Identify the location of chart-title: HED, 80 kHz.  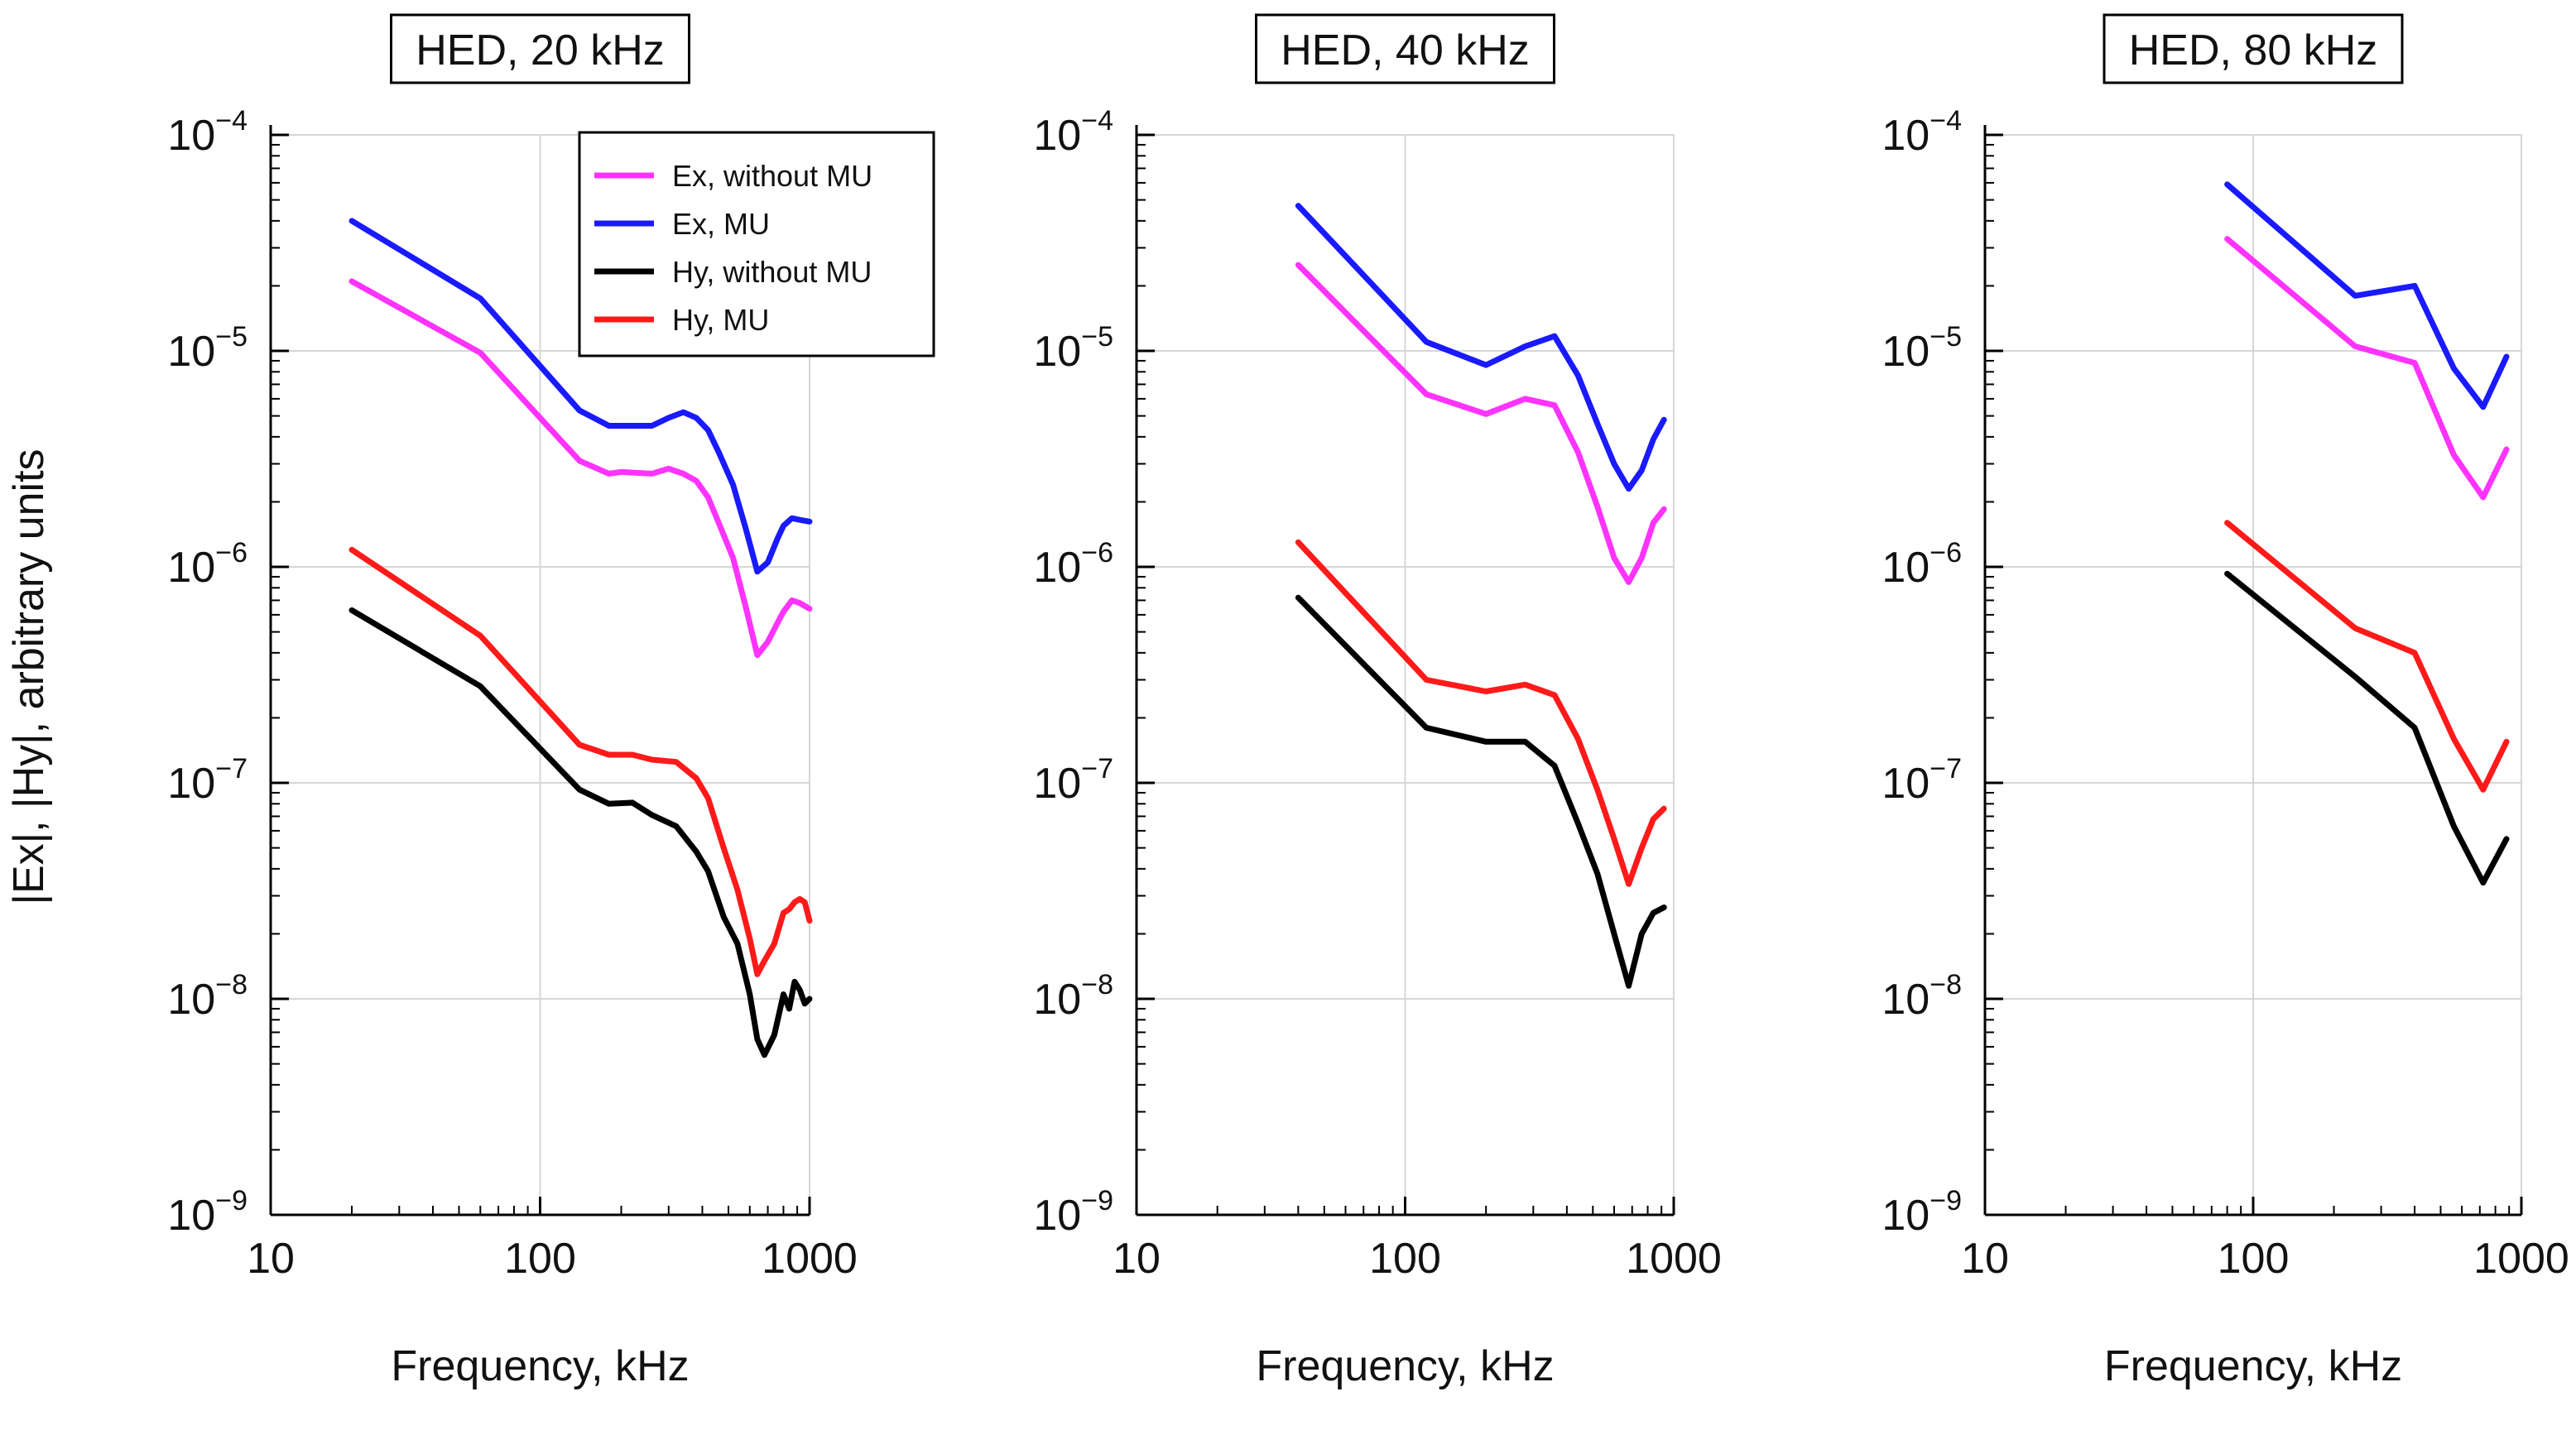
(2253, 50).